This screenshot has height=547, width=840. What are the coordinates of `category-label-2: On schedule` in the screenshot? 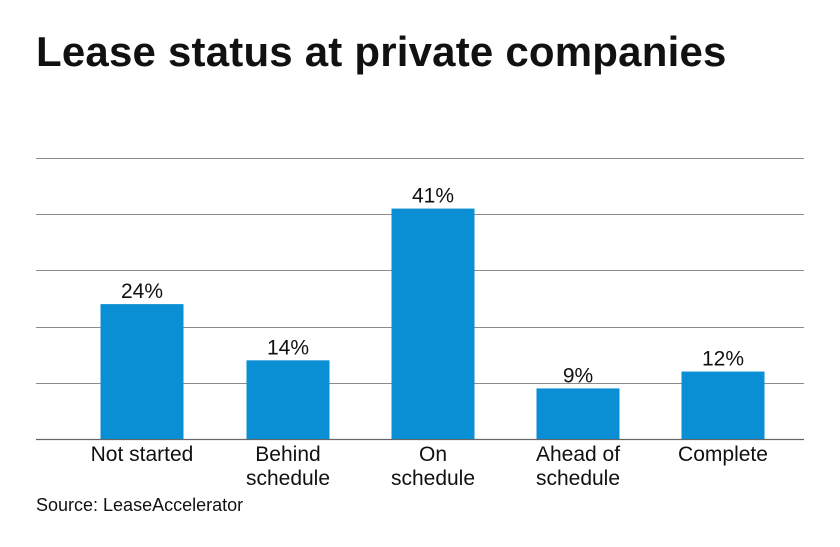 It's located at (433, 466).